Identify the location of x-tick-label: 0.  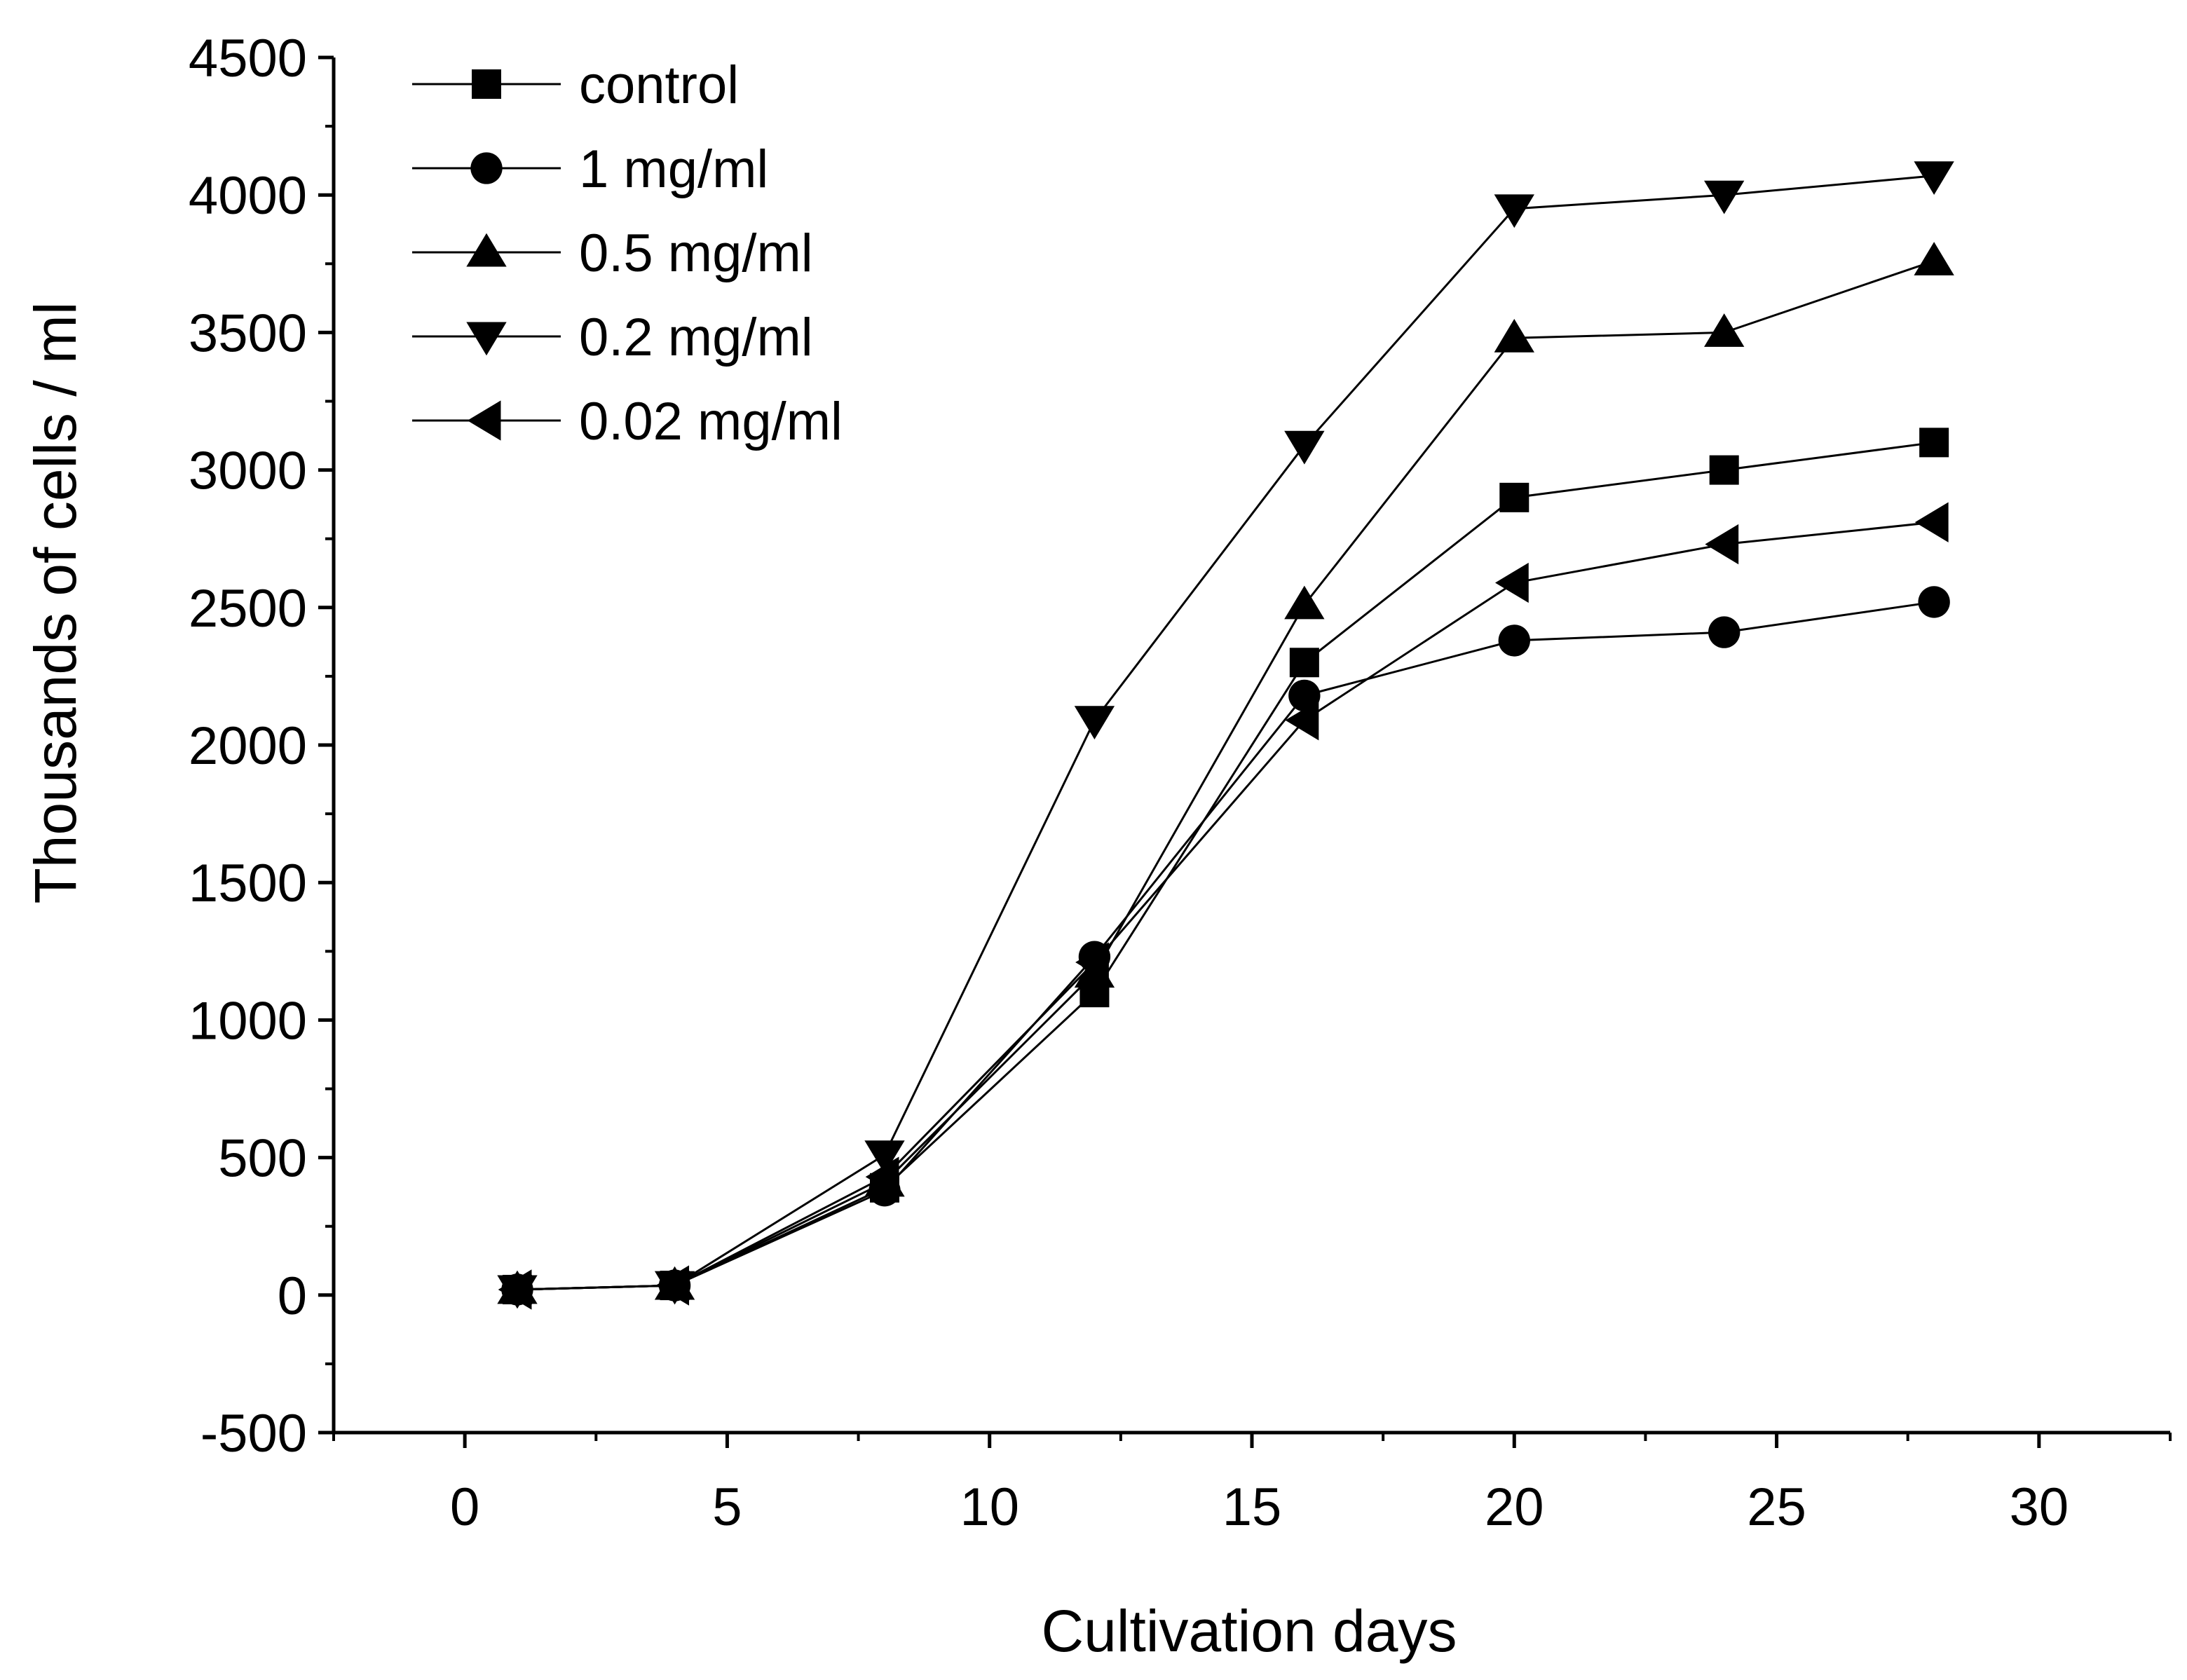
(464, 1507).